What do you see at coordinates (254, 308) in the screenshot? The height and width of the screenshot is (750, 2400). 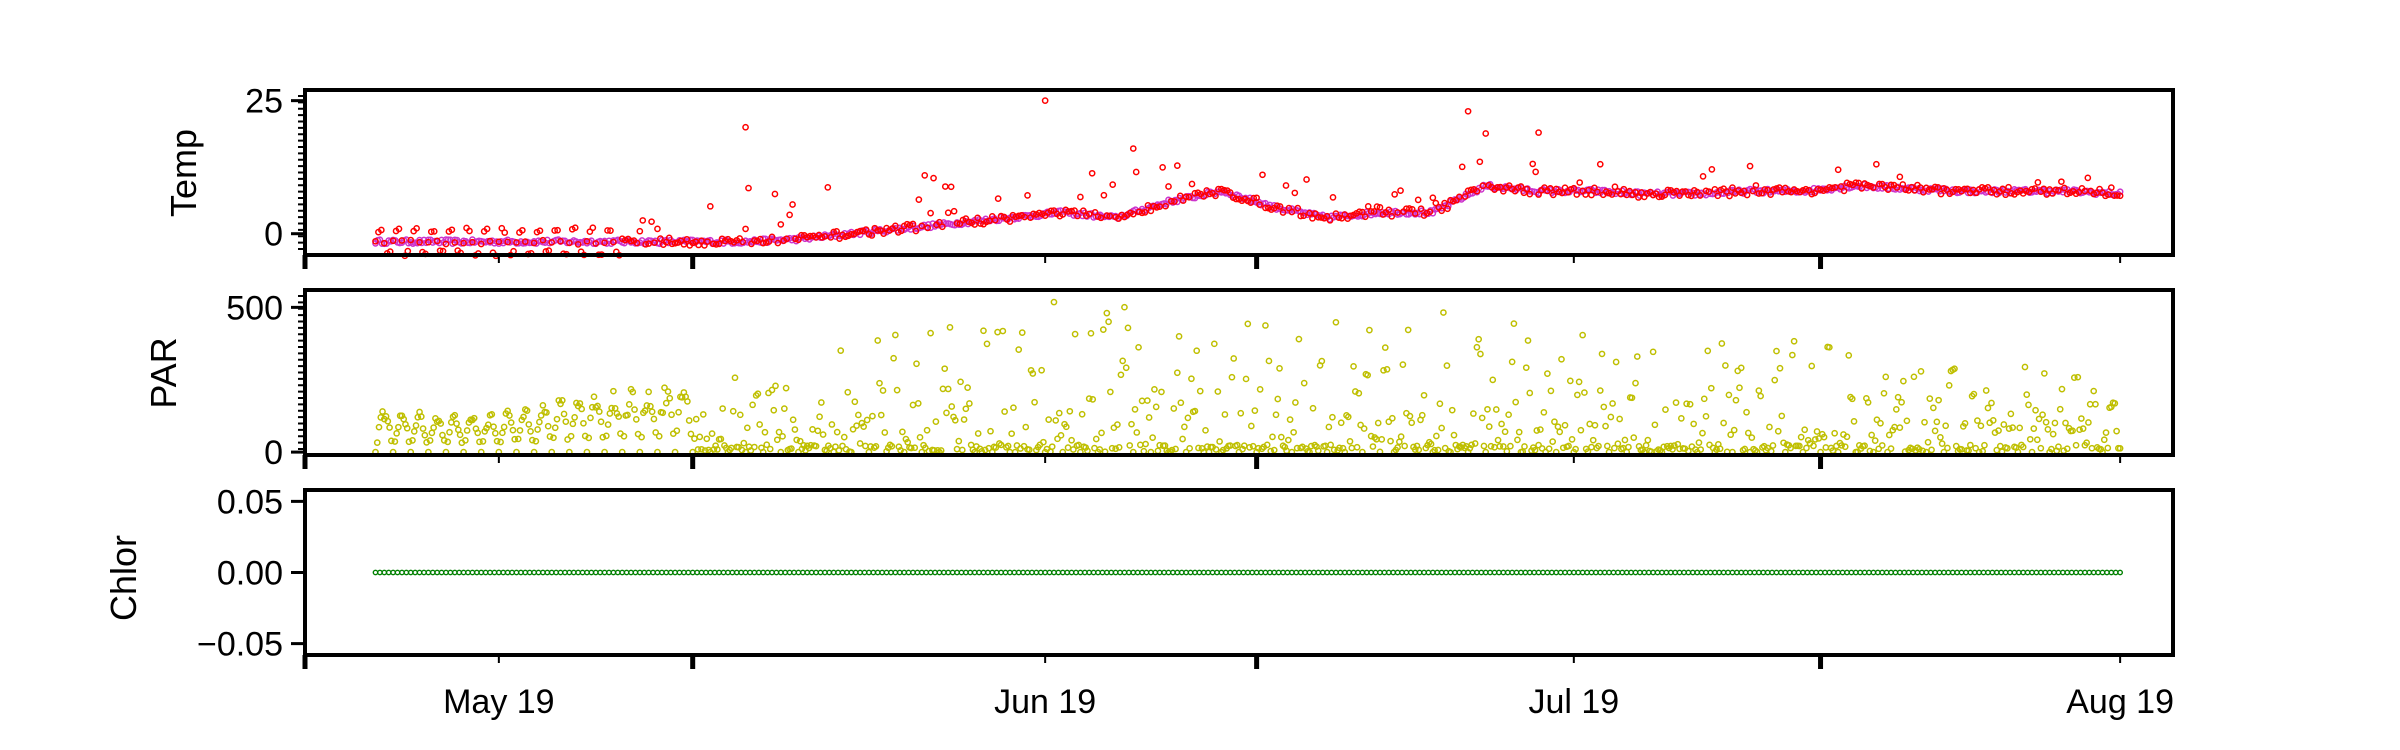 I see `par-y-tick-label: 500` at bounding box center [254, 308].